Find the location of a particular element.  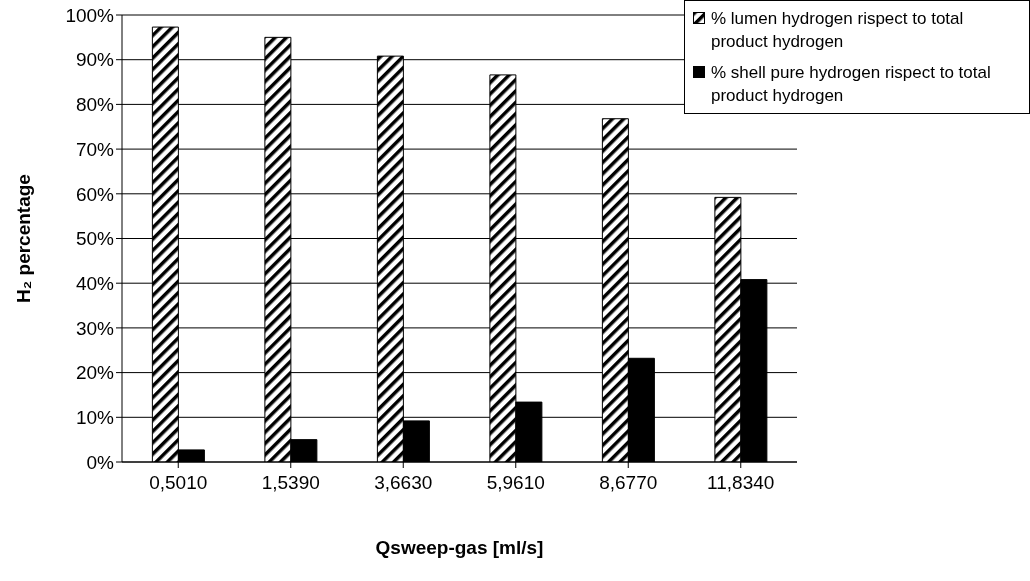

y-tick-label: 10% is located at coordinates (95, 418).